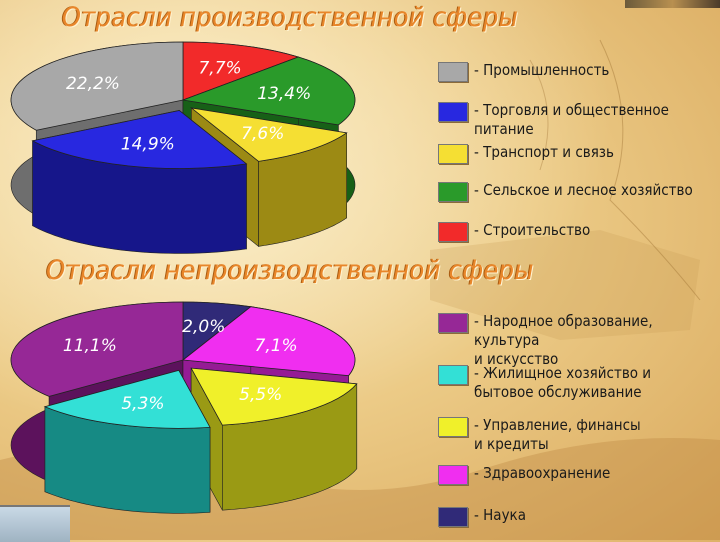  I want to click on slice-value-label: 14,9%, so click(148, 145).